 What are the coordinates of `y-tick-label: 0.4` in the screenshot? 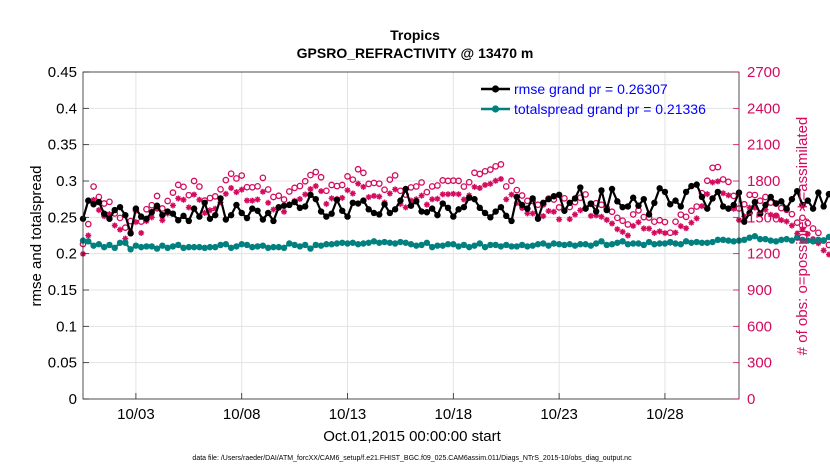 It's located at (66, 108).